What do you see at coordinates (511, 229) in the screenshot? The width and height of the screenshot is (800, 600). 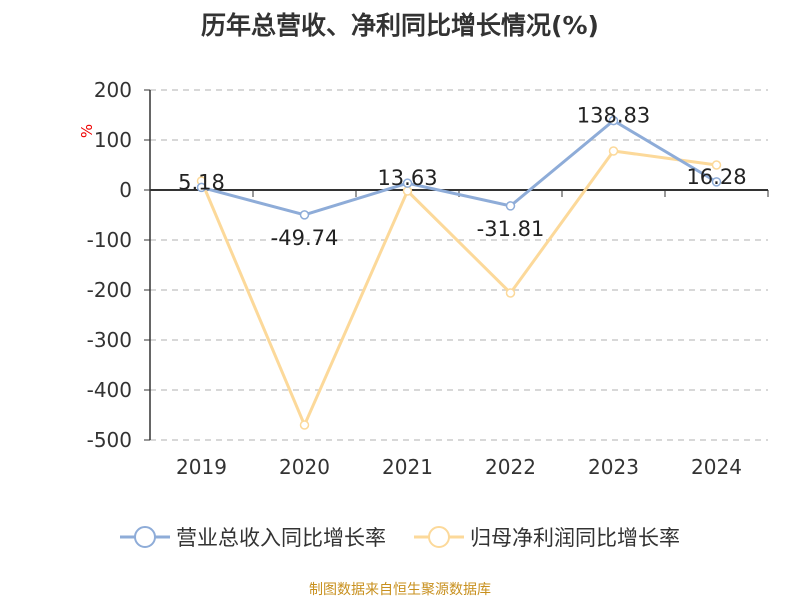 I see `data-label: -31.81` at bounding box center [511, 229].